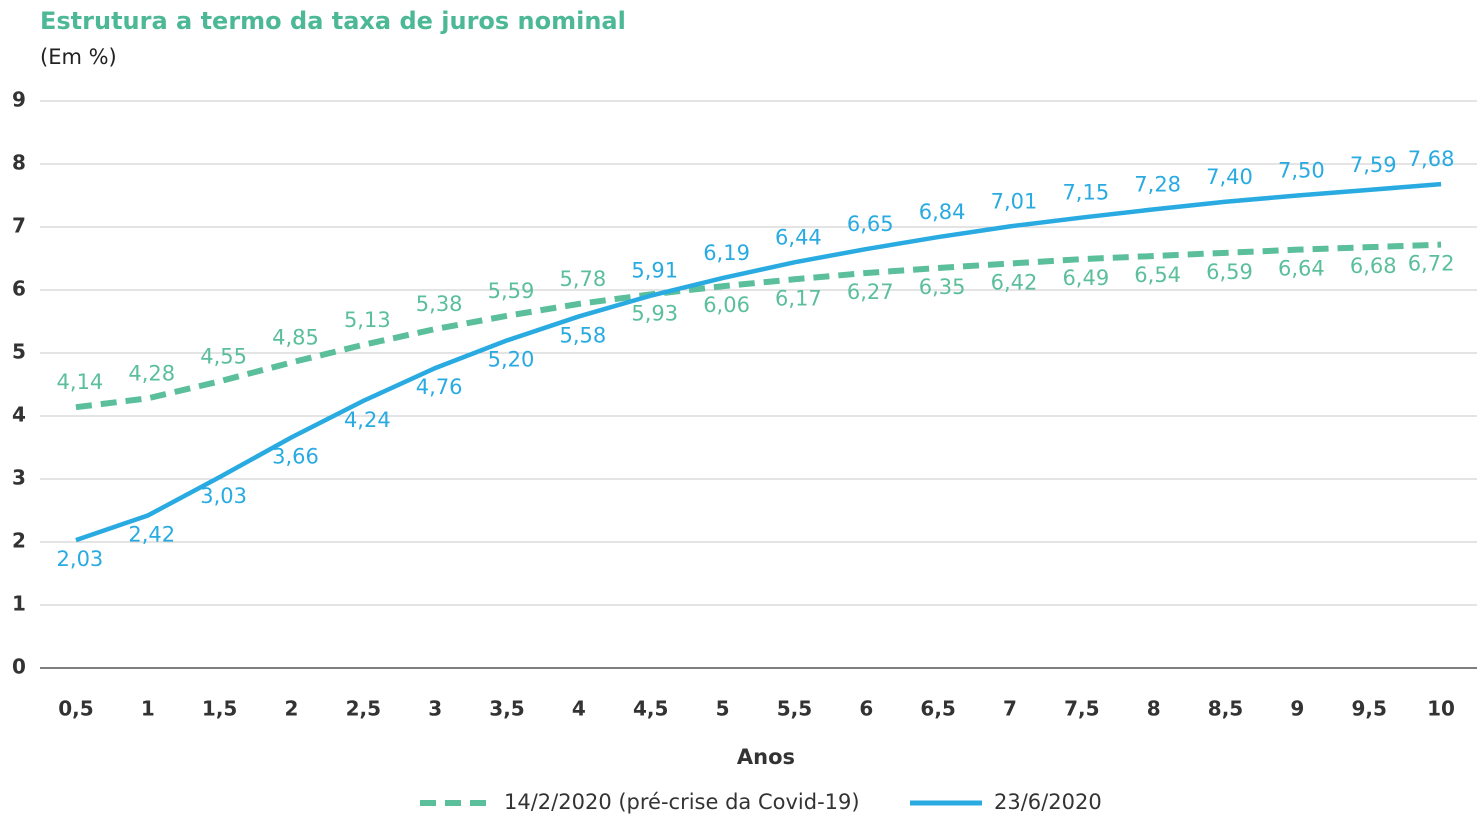  What do you see at coordinates (223, 356) in the screenshot?
I see `data-label: 4,55` at bounding box center [223, 356].